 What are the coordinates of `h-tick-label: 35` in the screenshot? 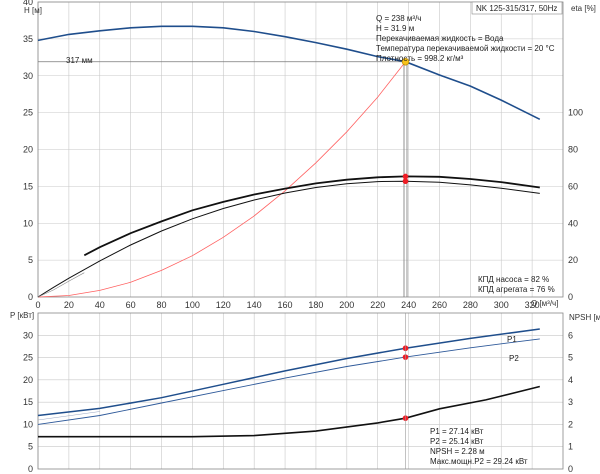 It's located at (28, 39).